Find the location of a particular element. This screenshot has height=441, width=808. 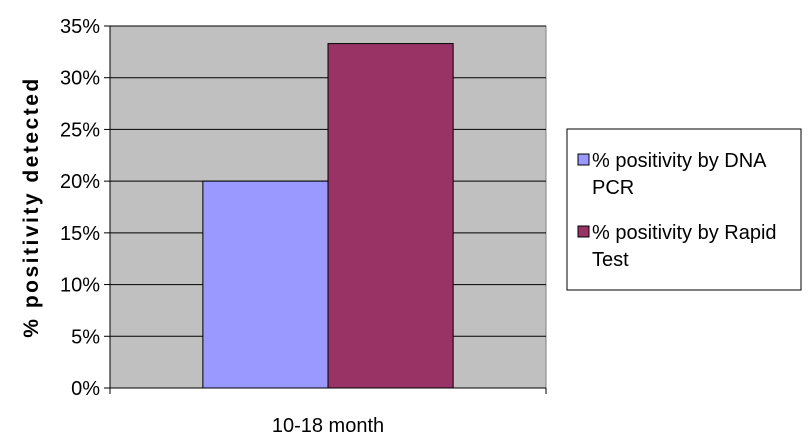

y-tick-label-30: 30% is located at coordinates (80, 79).